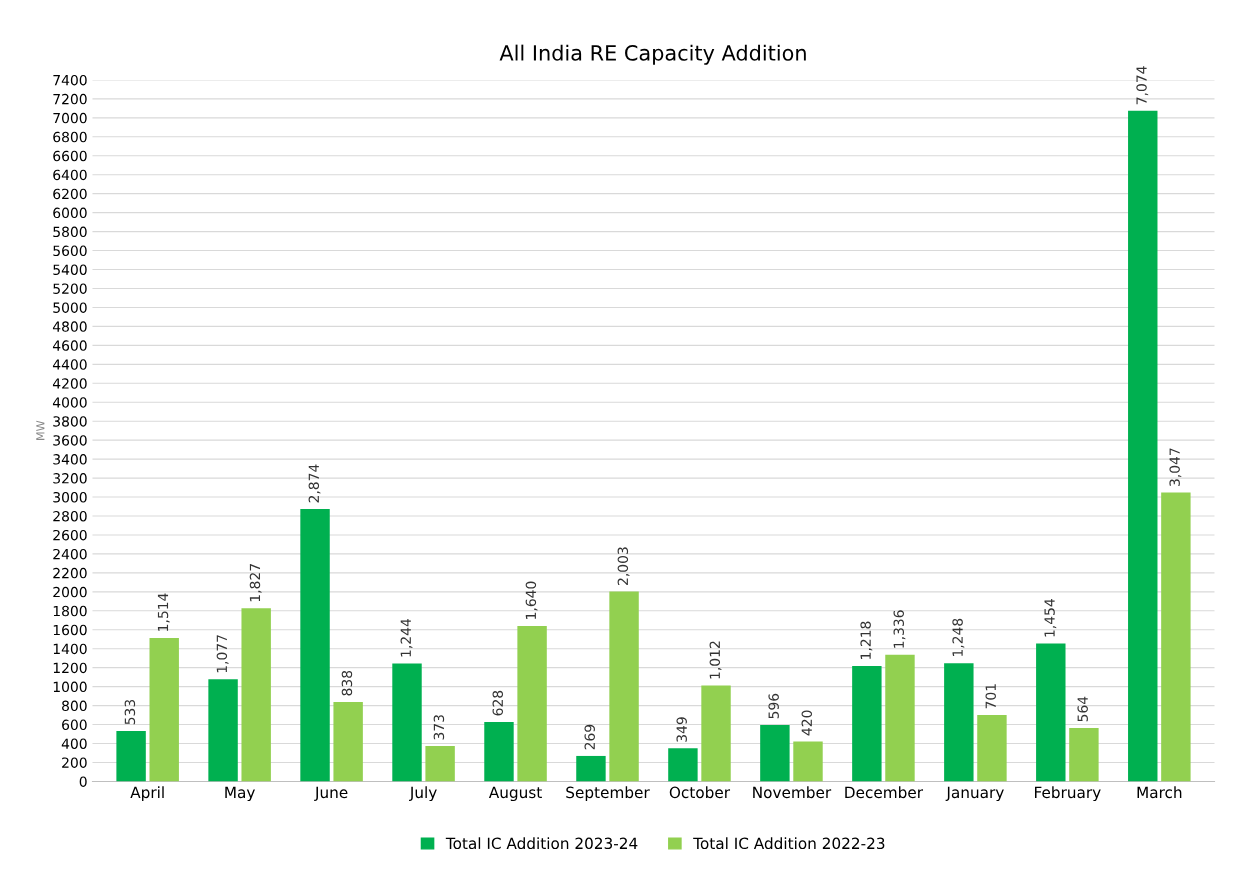 The height and width of the screenshot is (888, 1233). What do you see at coordinates (70, 288) in the screenshot?
I see `y-tick-label: 5200` at bounding box center [70, 288].